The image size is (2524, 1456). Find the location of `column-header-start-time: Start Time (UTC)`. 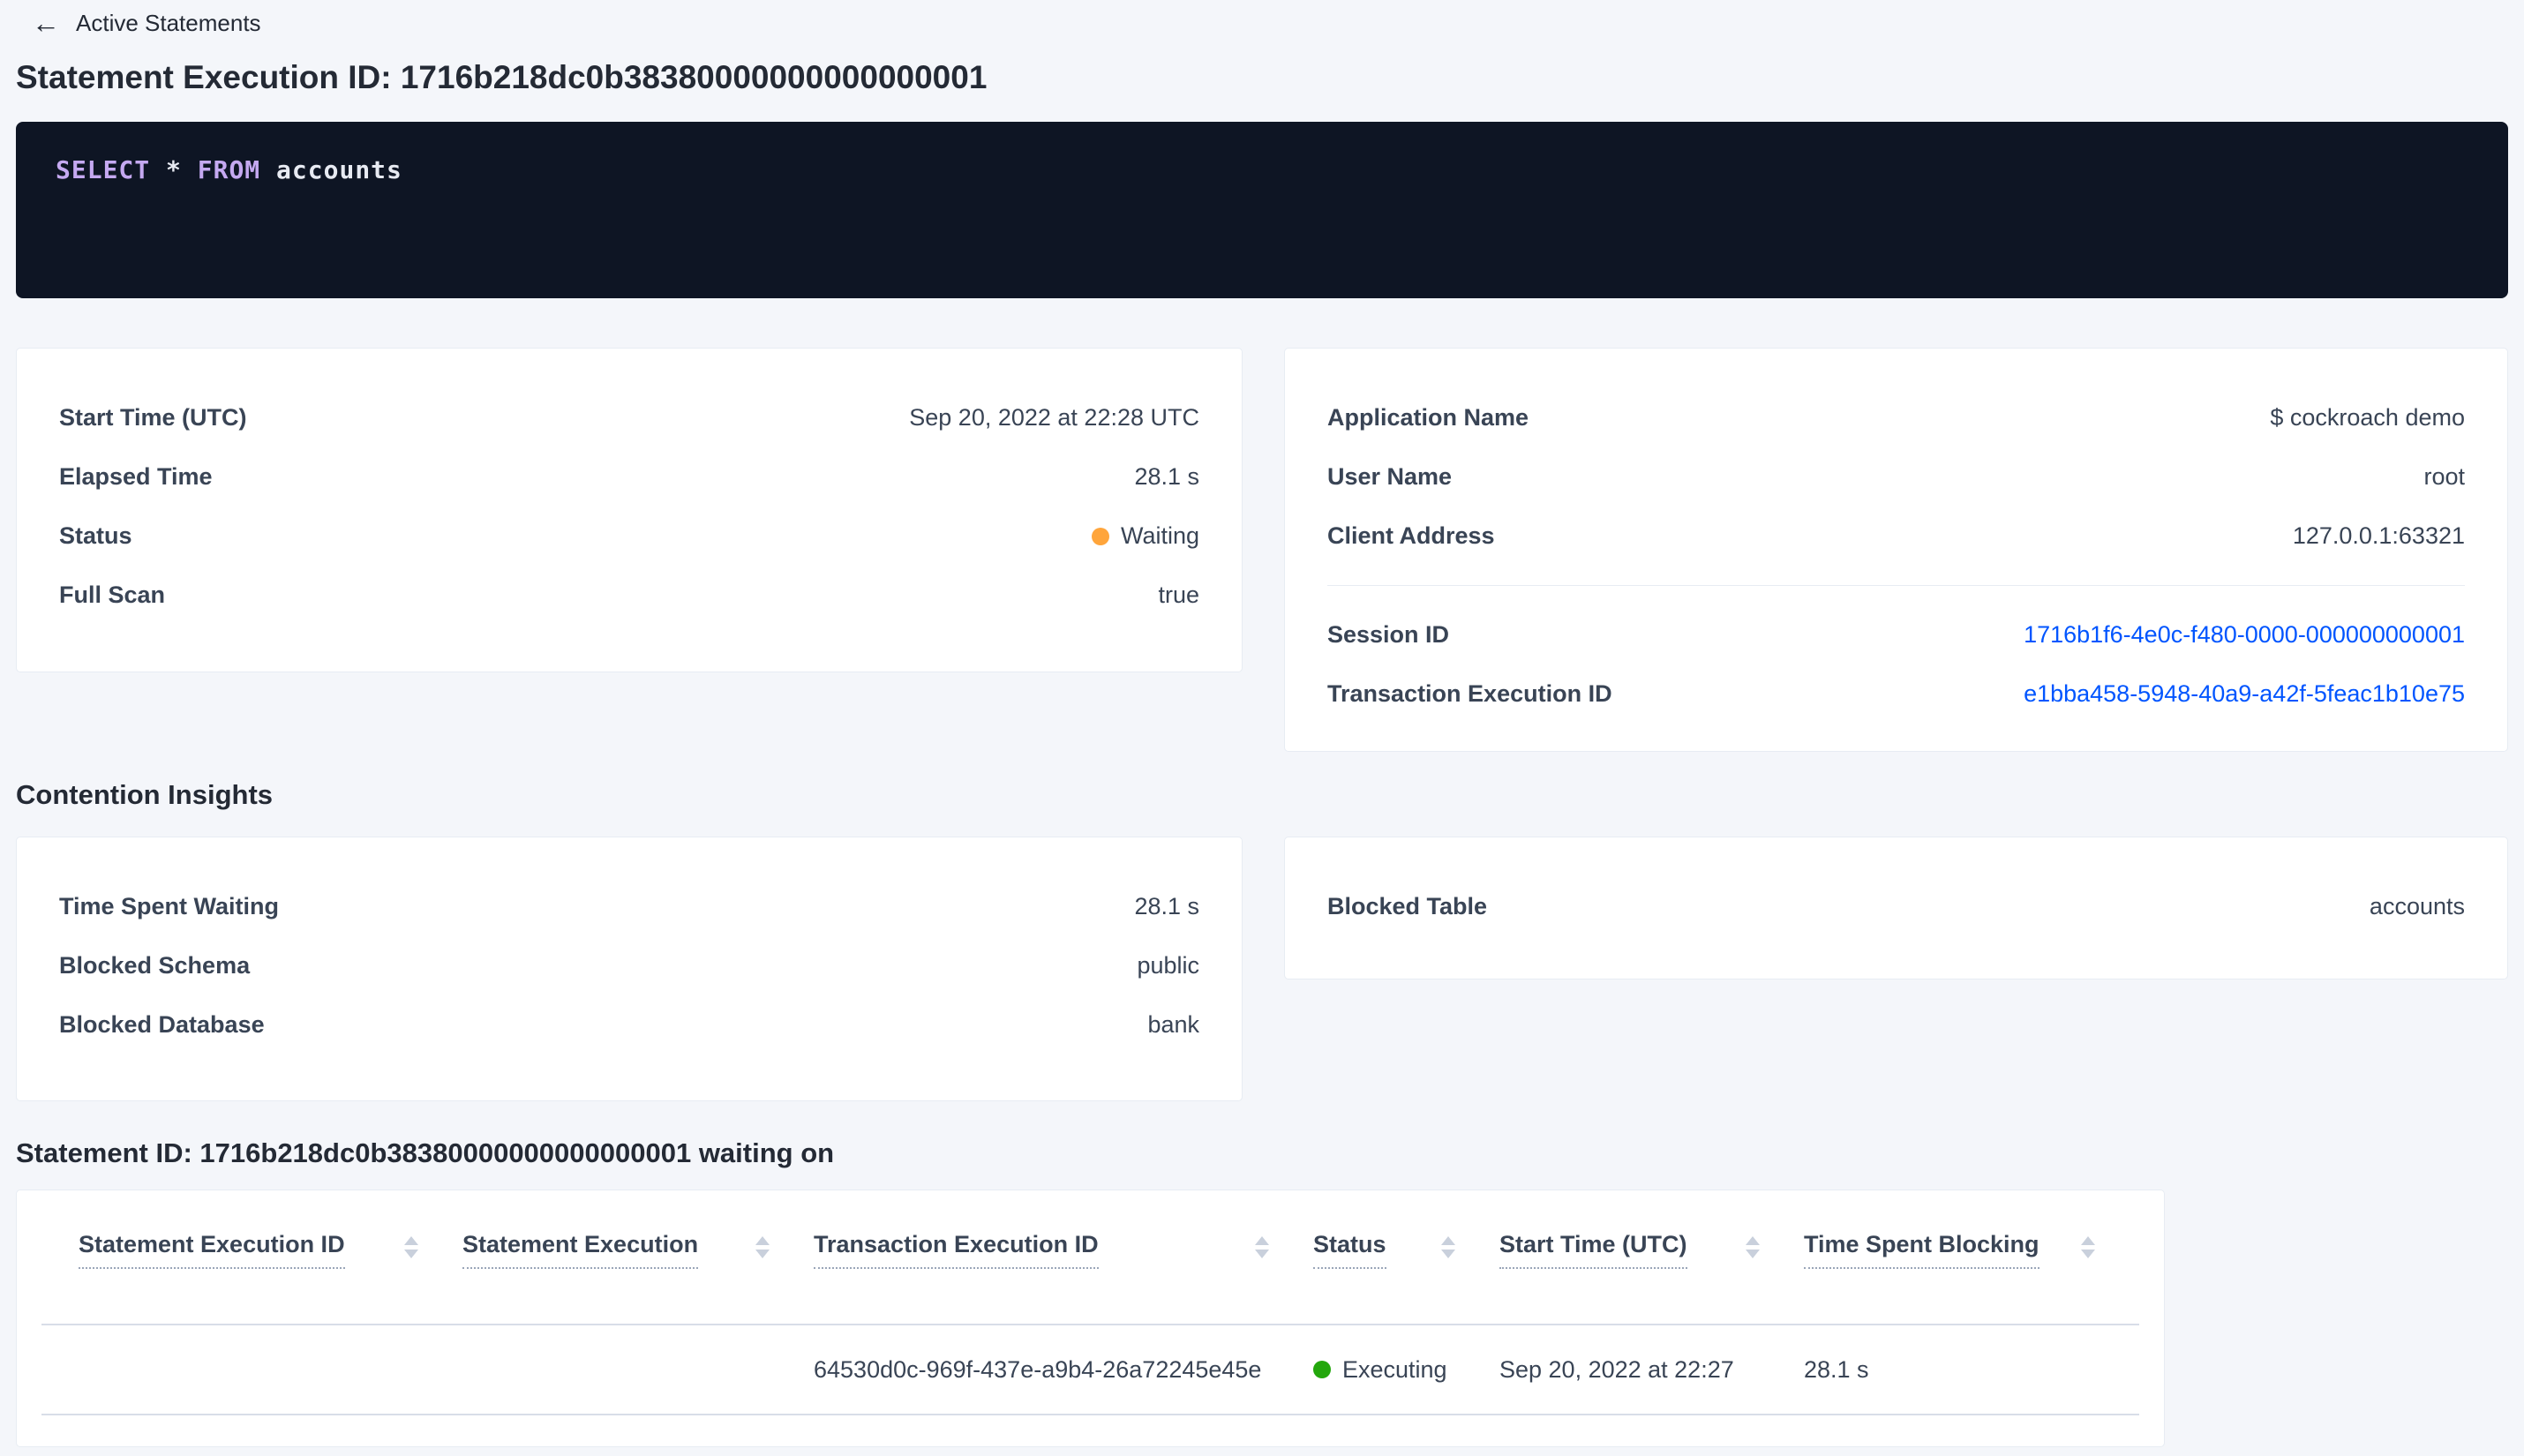

column-header-start-time: Start Time (UTC) is located at coordinates (1651, 1250).